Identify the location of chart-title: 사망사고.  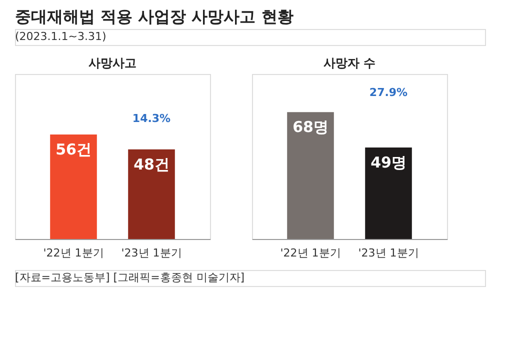
(112, 63).